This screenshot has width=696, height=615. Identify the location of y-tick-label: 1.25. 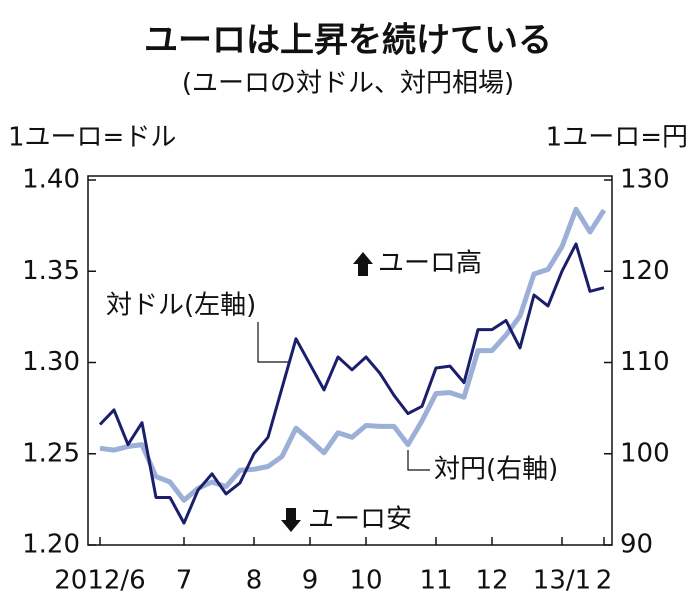
(51, 453).